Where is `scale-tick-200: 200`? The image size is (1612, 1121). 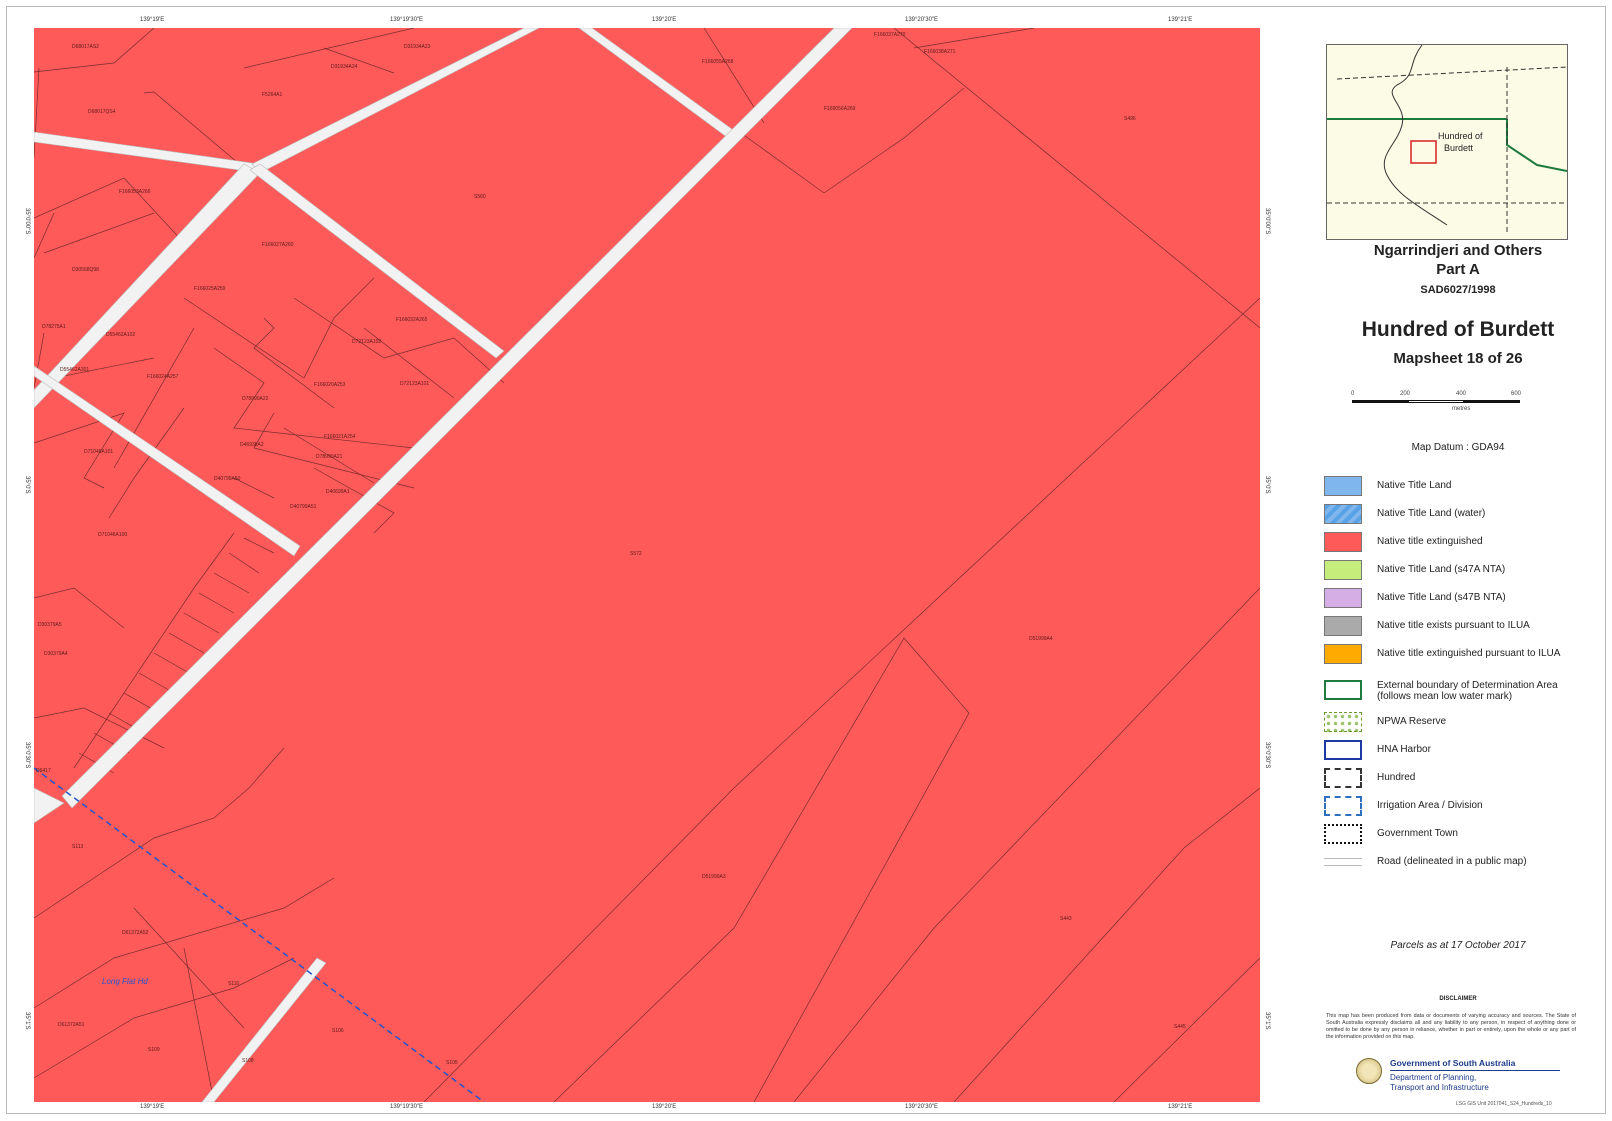
scale-tick-200: 200 is located at coordinates (1405, 394).